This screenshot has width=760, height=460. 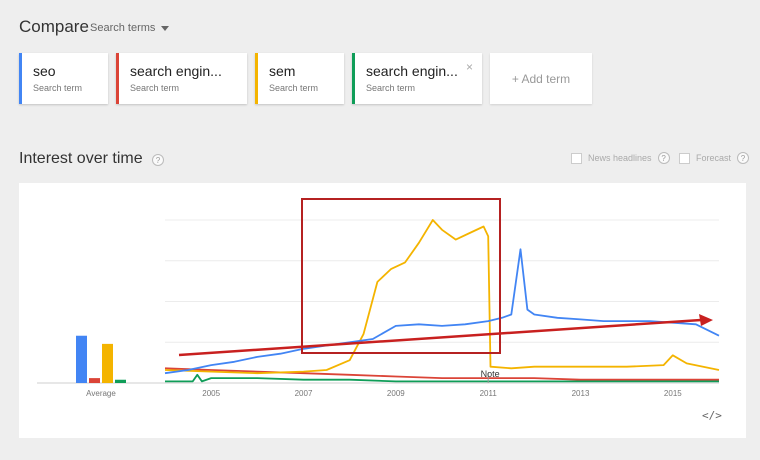 What do you see at coordinates (165, 28) in the screenshot?
I see `chevron-down-icon` at bounding box center [165, 28].